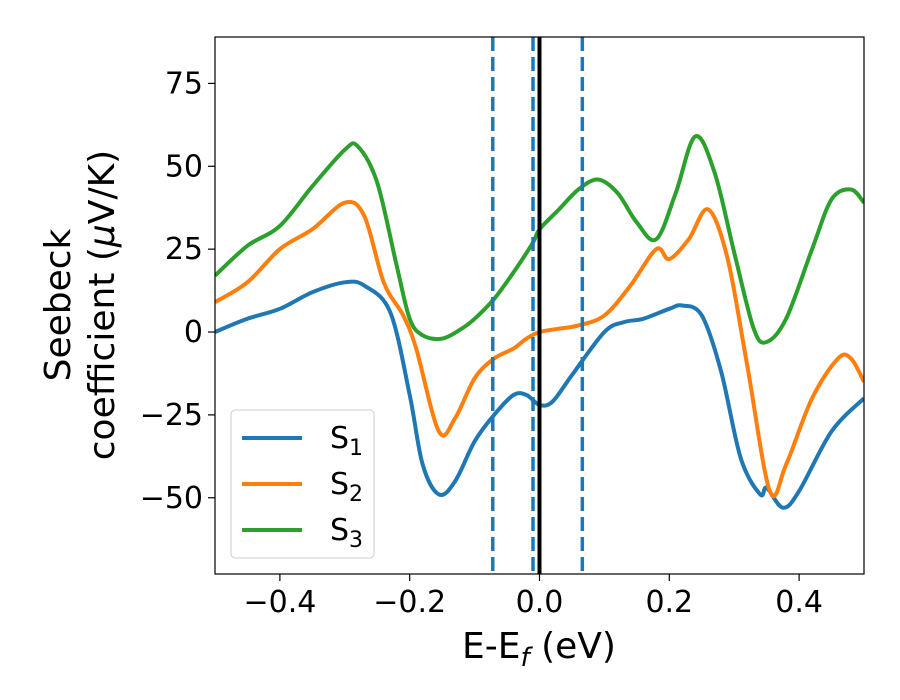  What do you see at coordinates (540, 602) in the screenshot?
I see `x-tick-label: 0.0` at bounding box center [540, 602].